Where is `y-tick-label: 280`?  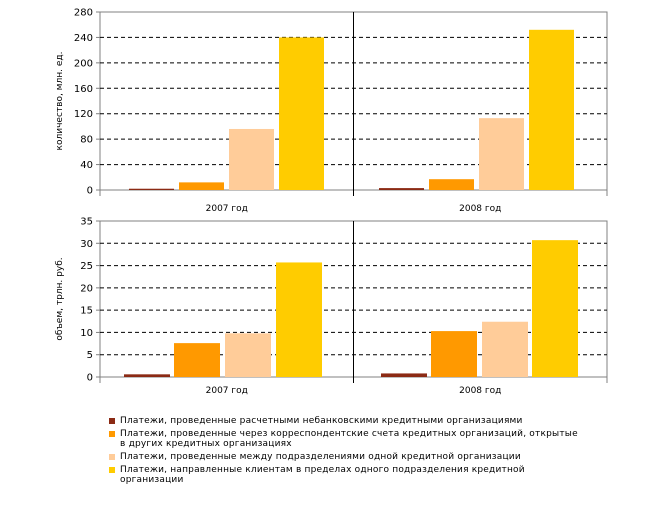
y-tick-label: 280 is located at coordinates (83, 13).